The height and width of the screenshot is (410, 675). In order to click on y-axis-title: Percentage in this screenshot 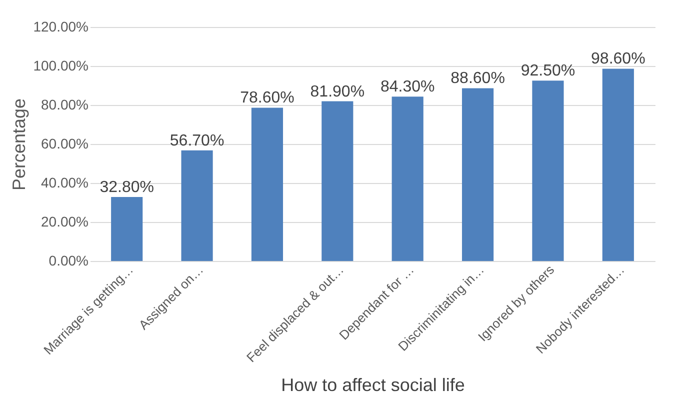, I will do `click(19, 144)`.